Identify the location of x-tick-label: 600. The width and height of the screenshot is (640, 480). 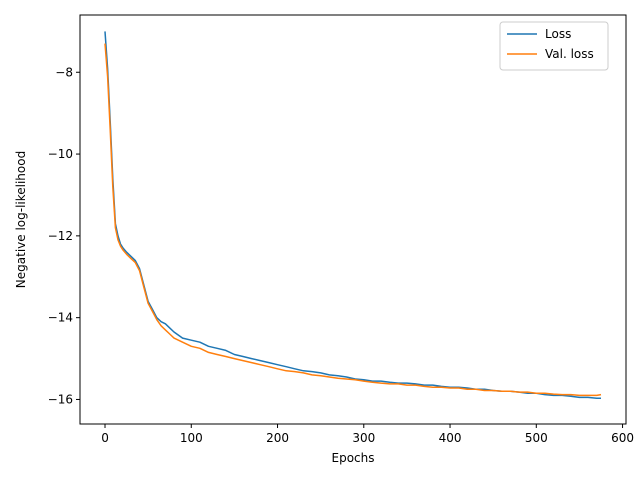
(622, 438).